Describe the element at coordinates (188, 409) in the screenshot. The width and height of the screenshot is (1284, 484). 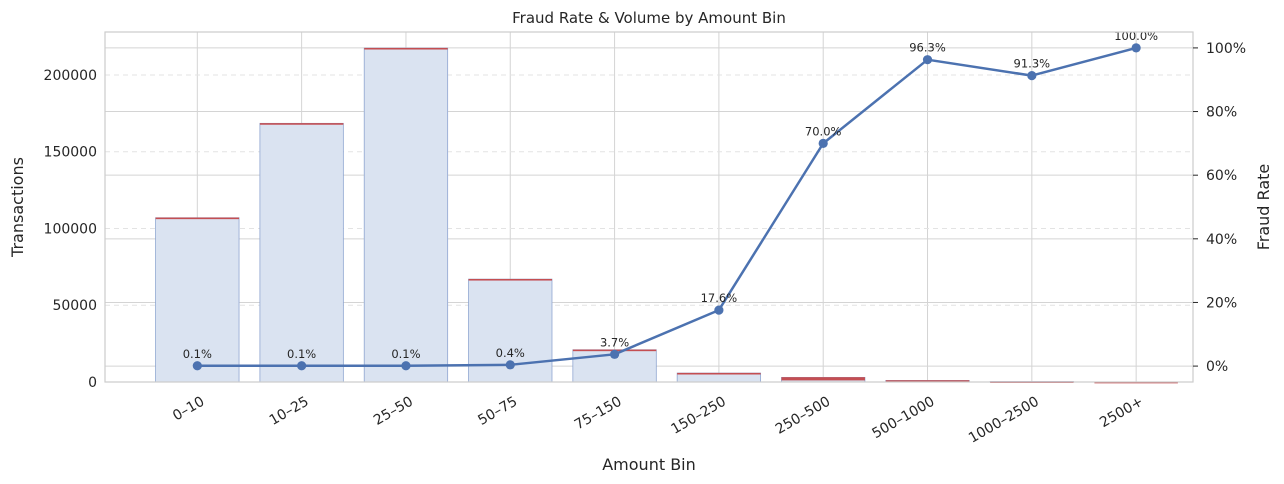
I see `x-tick-label: 0–10` at that location.